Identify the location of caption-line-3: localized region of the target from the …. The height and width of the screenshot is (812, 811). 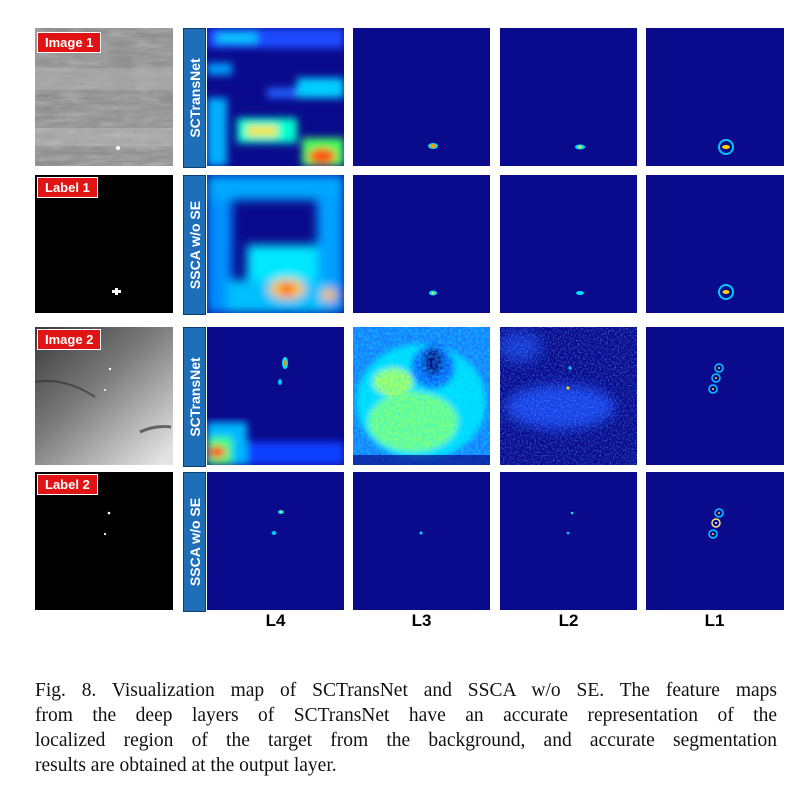
(406, 740).